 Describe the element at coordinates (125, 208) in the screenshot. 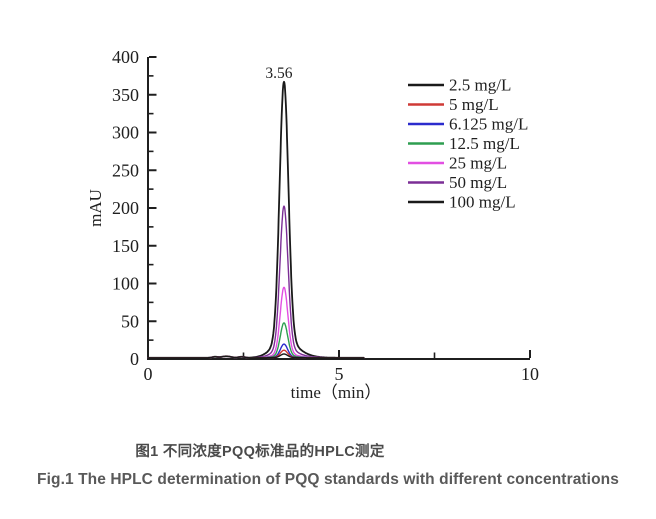

I see `y-tick-label: 200` at that location.